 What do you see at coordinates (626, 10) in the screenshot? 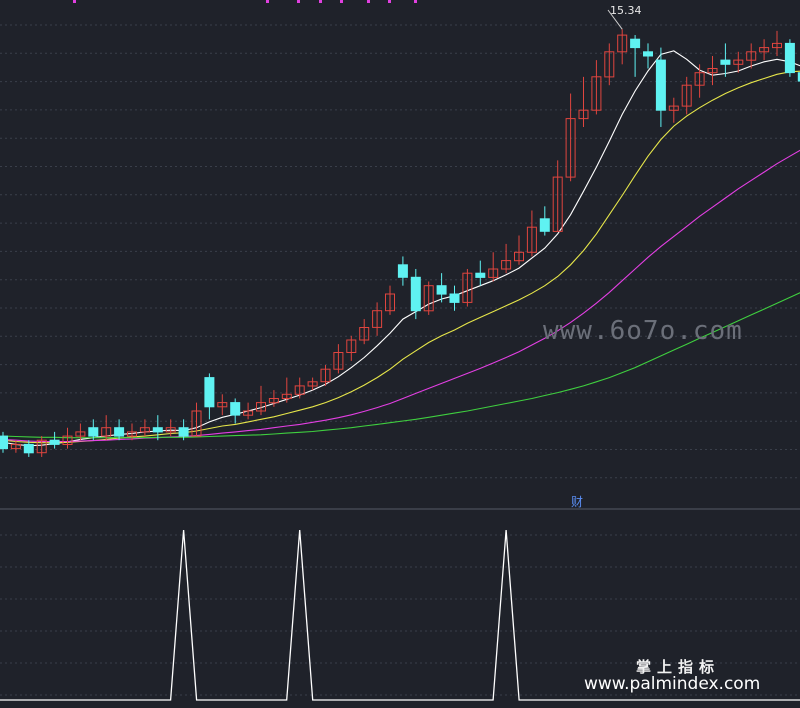
I see `high-price-label: 15.34` at bounding box center [626, 10].